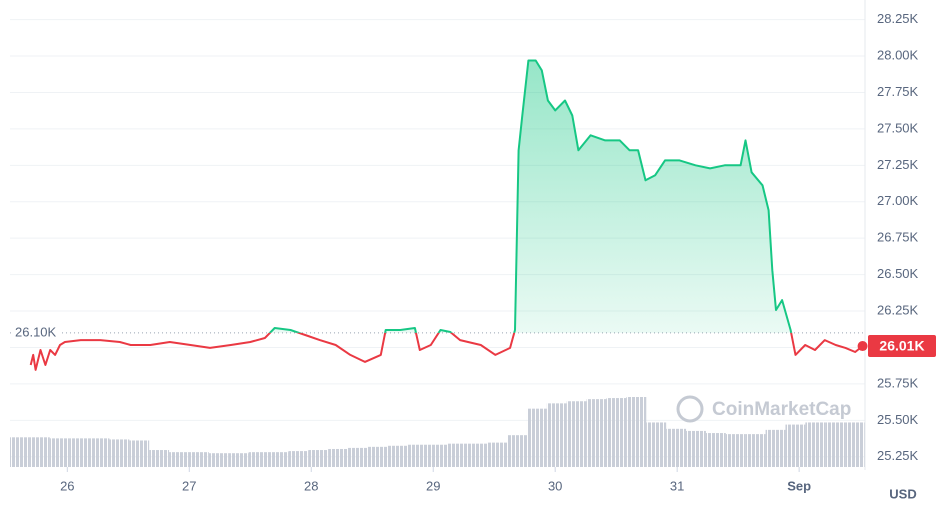 The image size is (949, 506). Describe the element at coordinates (898, 455) in the screenshot. I see `y-tick-label: 25.25K` at that location.